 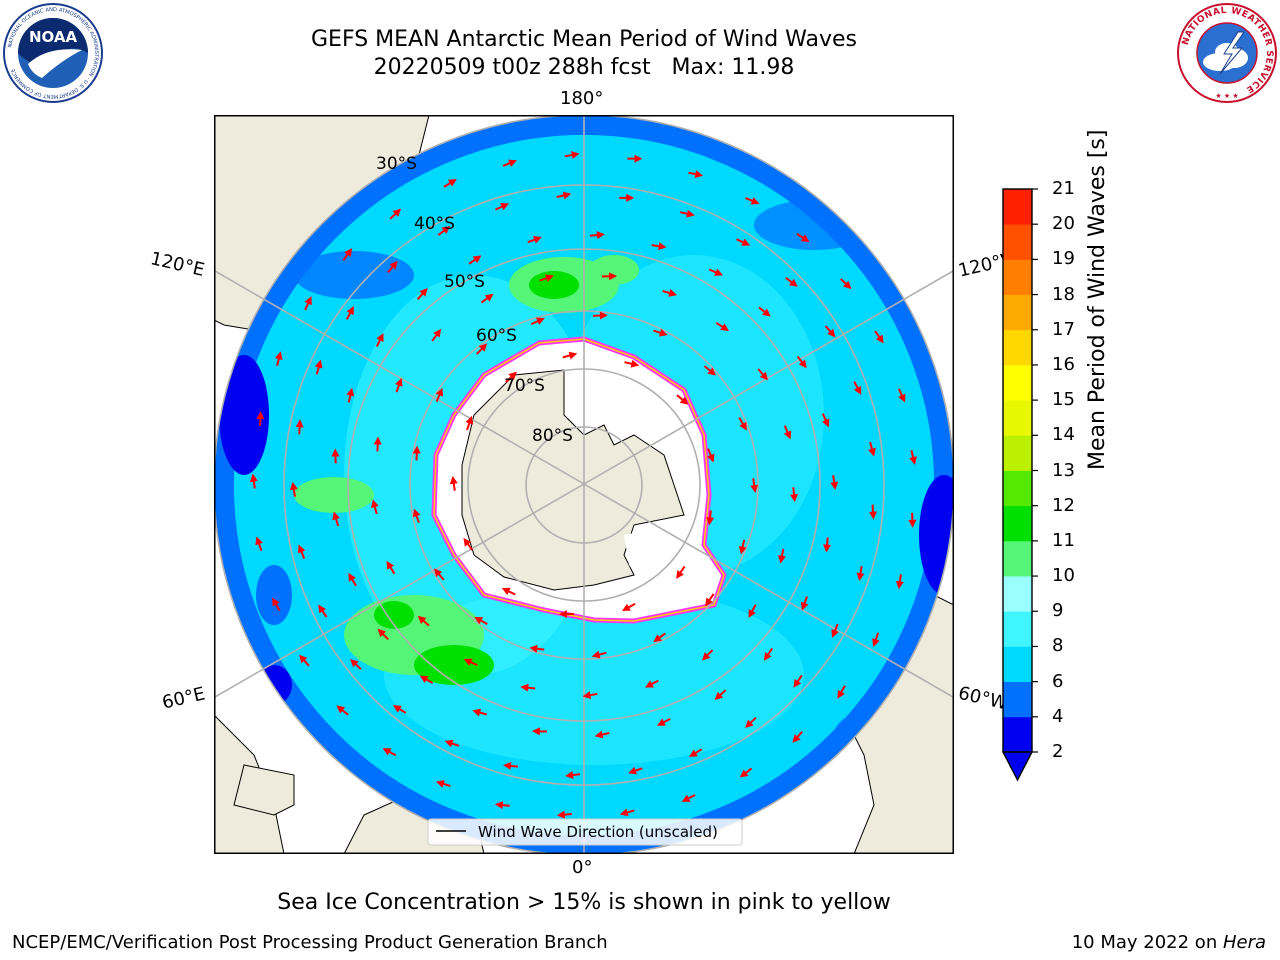 What do you see at coordinates (1058, 716) in the screenshot?
I see `colorbar-tick-label: 4` at bounding box center [1058, 716].